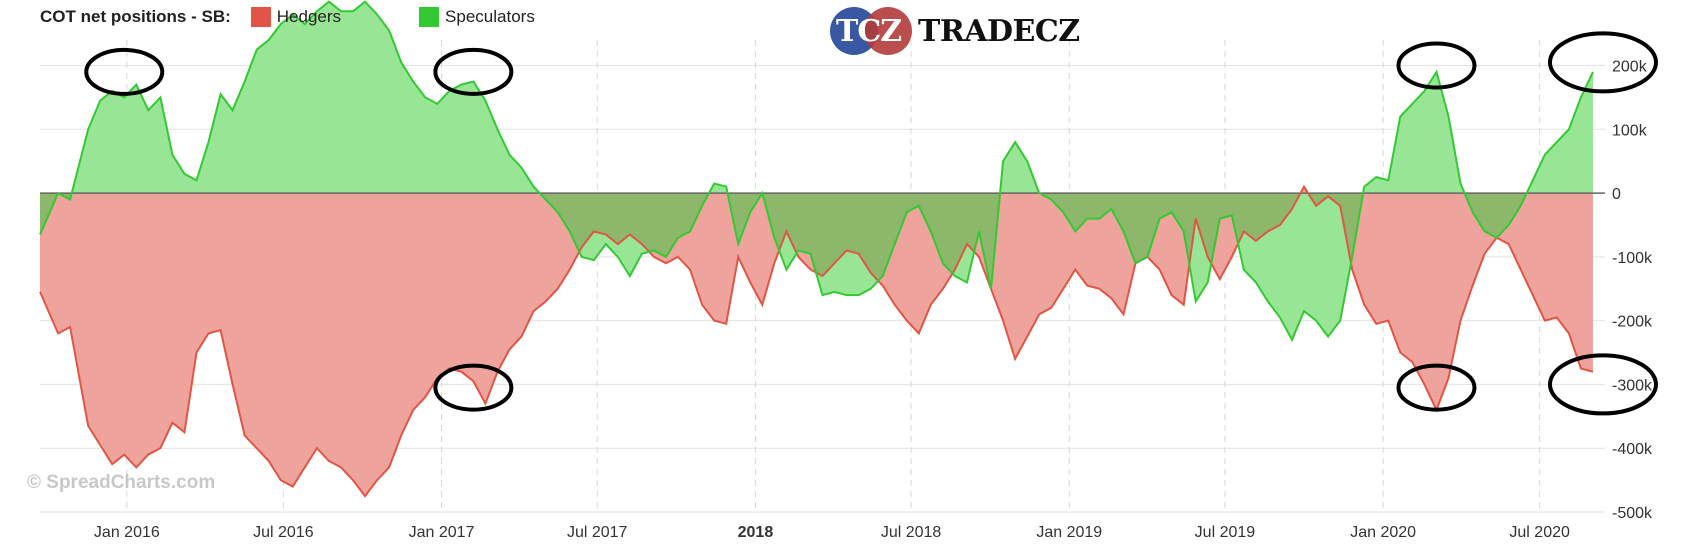 This screenshot has height=553, width=1683. I want to click on logo-name: TRADECZ, so click(999, 31).